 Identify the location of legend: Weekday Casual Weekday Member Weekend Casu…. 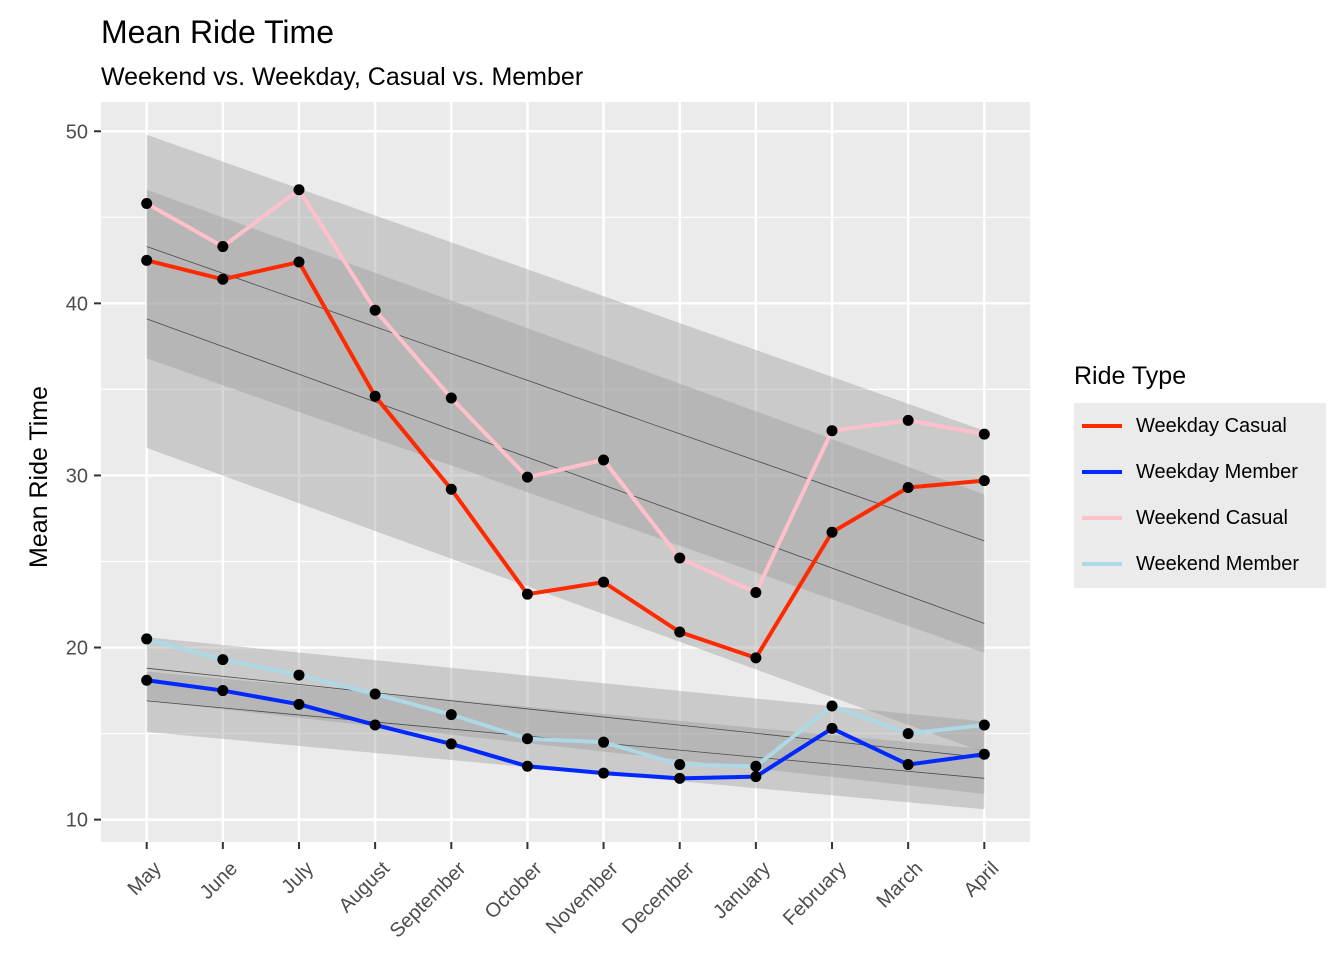
(1200, 495).